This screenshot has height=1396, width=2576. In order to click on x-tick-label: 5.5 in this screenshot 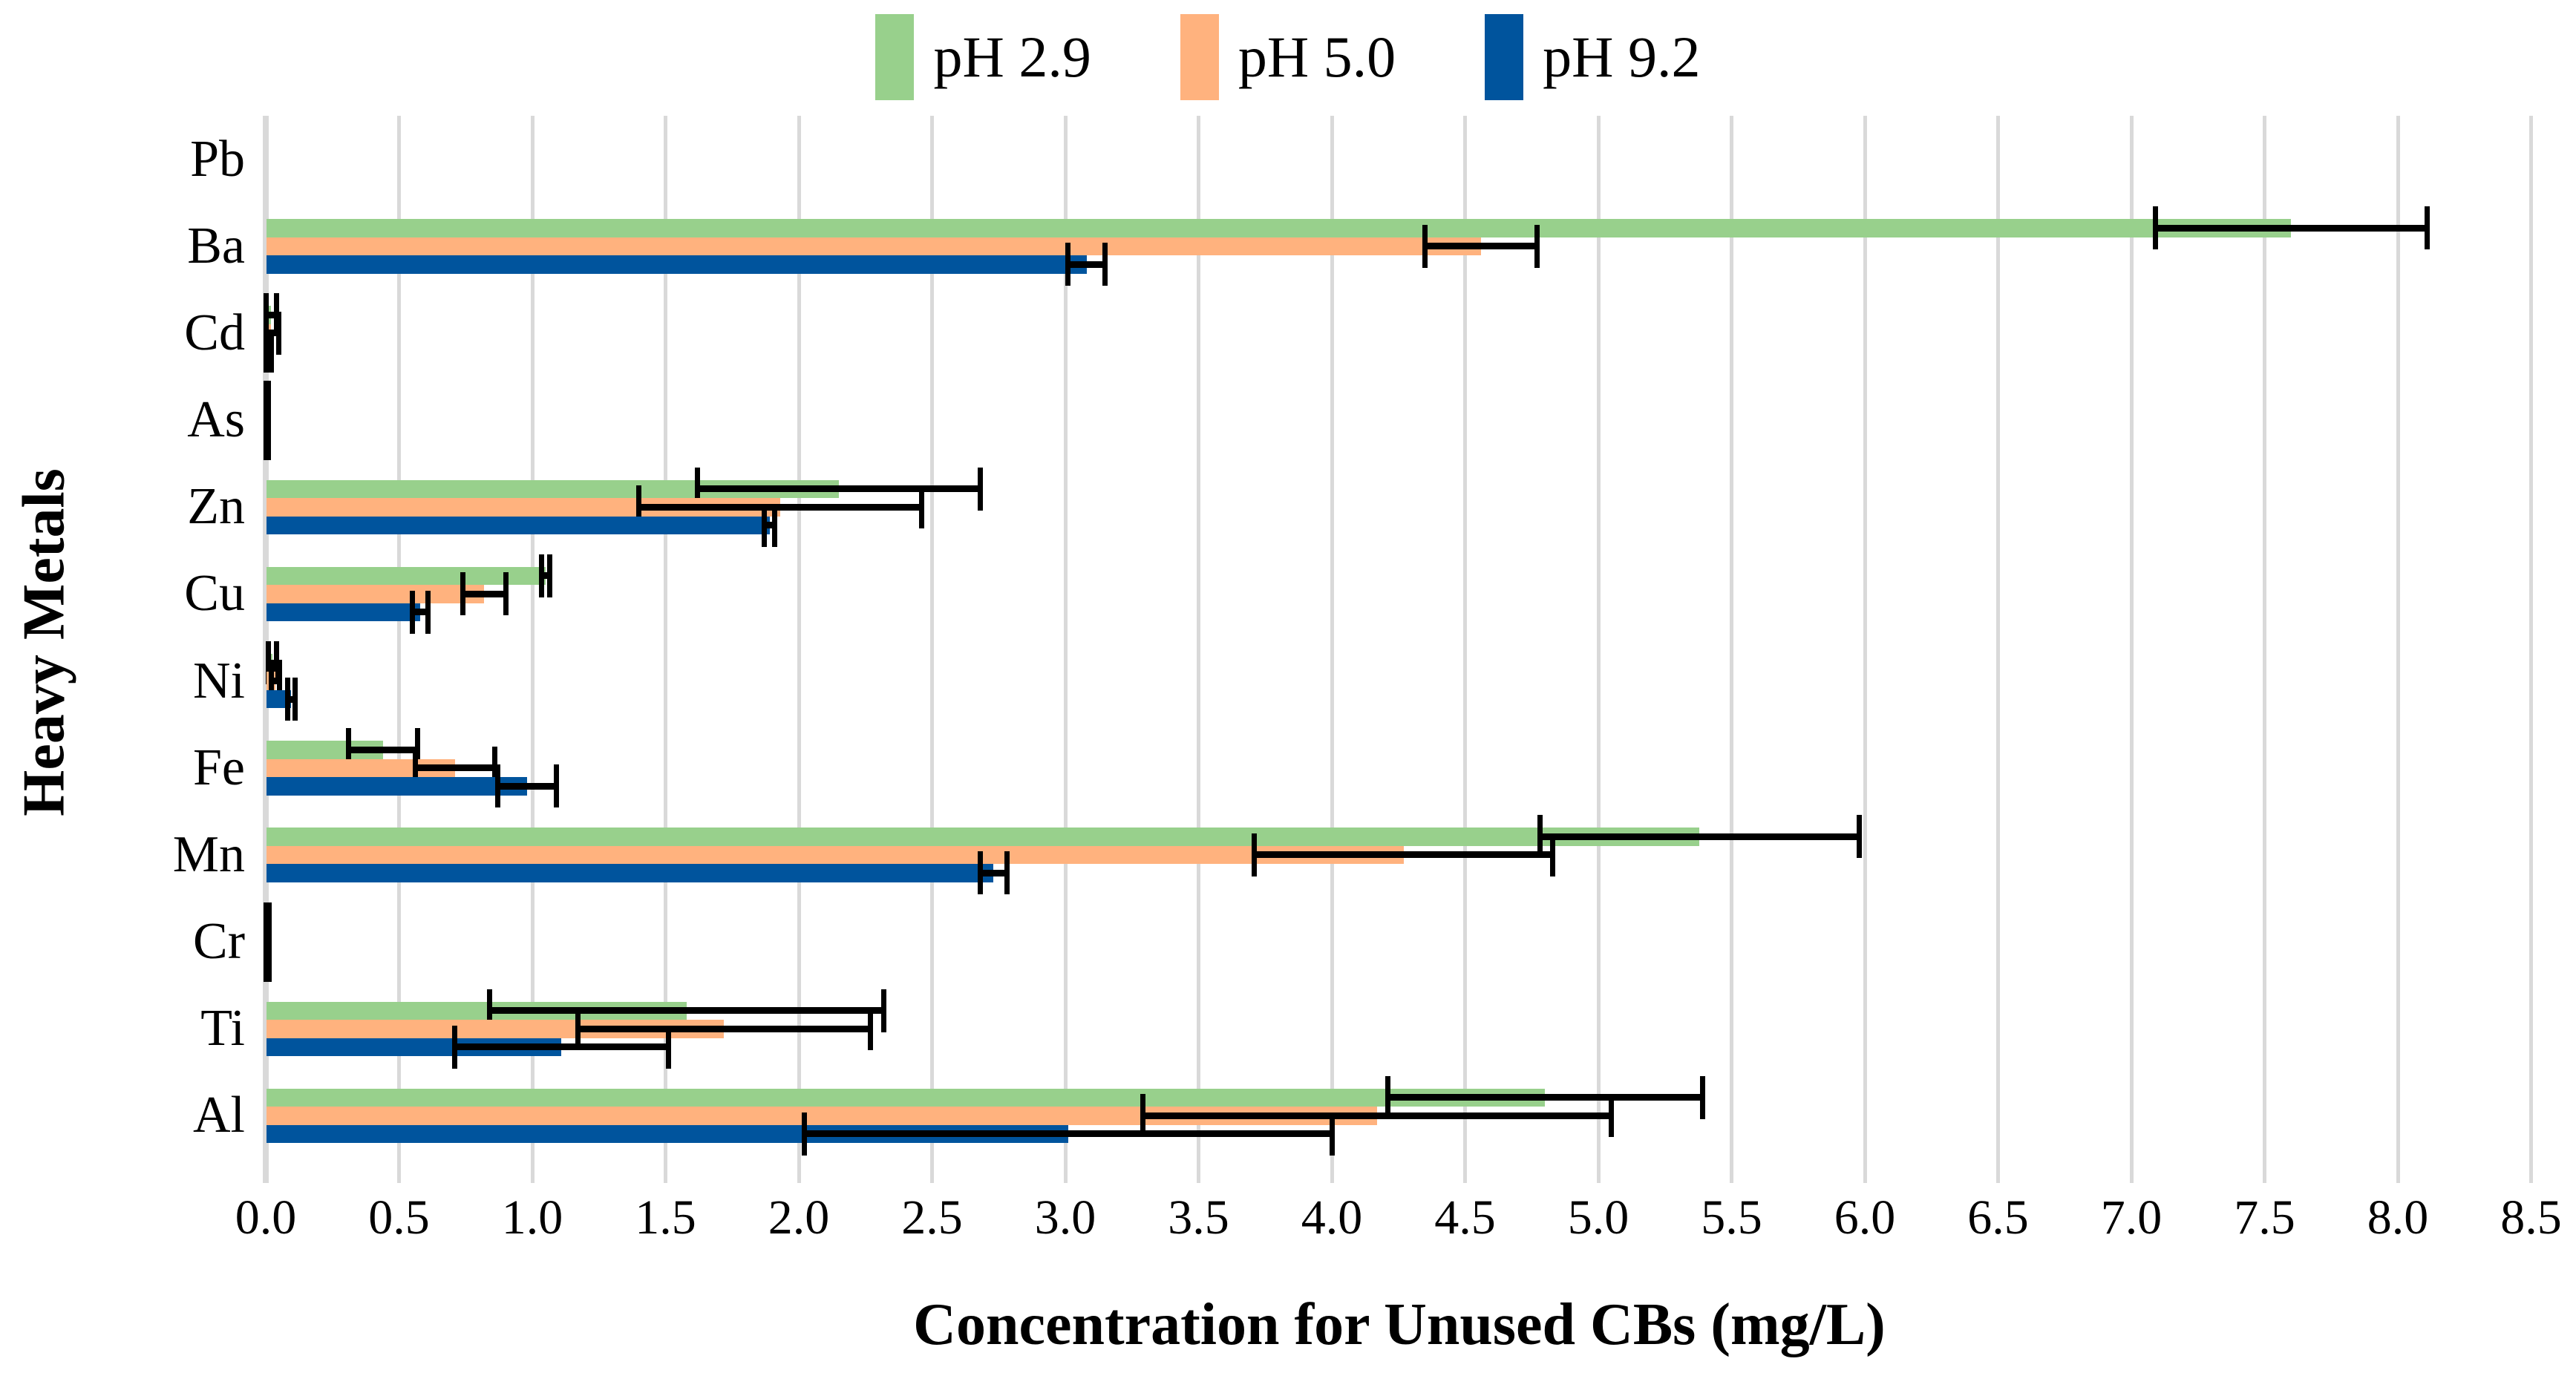, I will do `click(1732, 1217)`.